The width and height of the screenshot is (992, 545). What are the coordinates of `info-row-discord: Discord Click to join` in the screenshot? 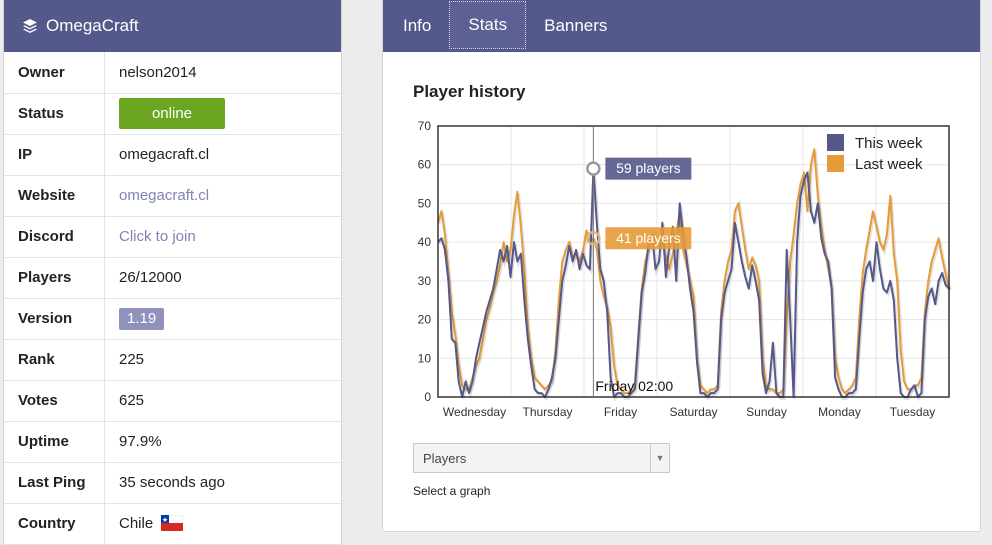 It's located at (172, 236).